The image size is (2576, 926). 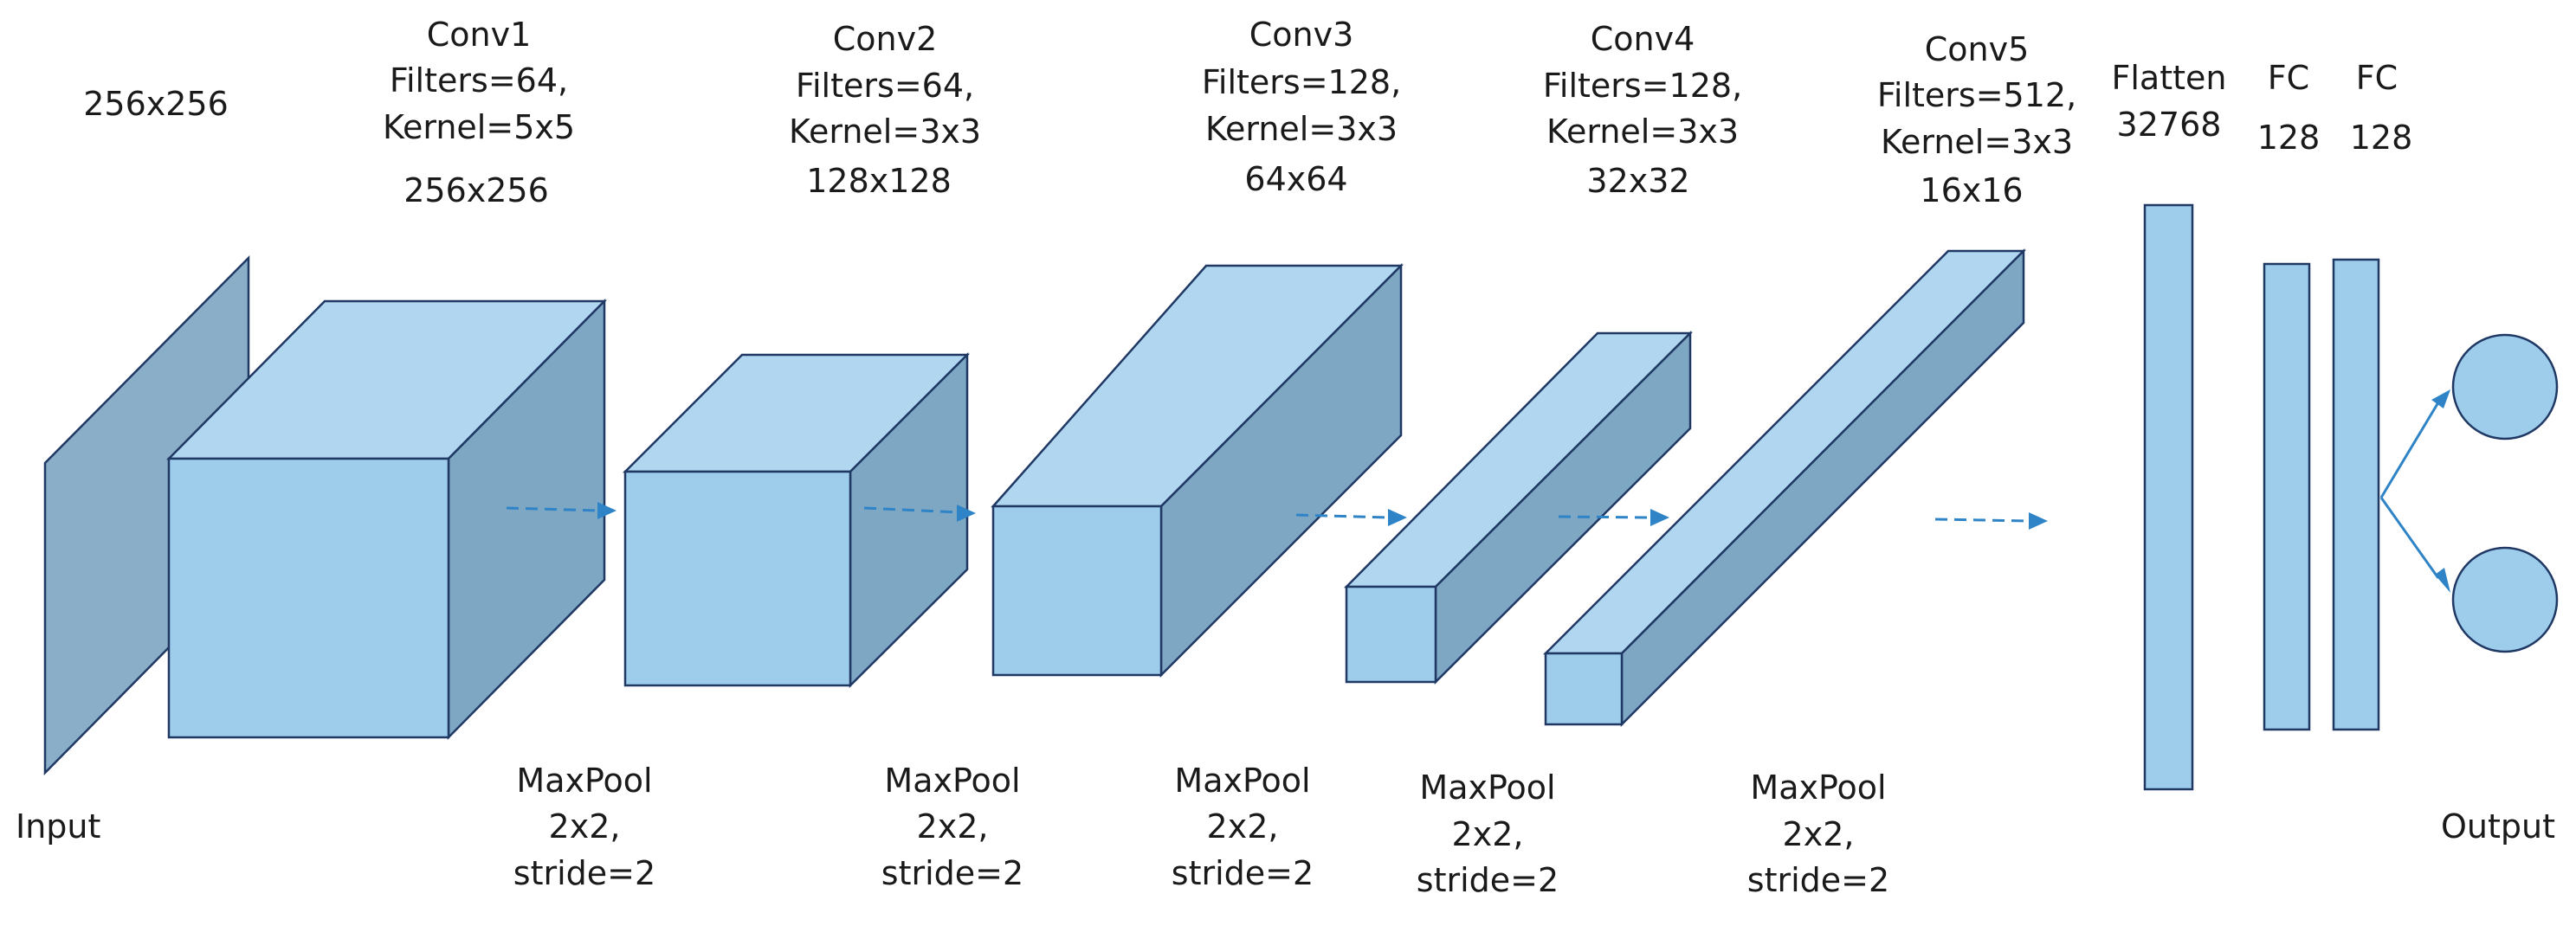 I want to click on conv1-size: 256x256, so click(x=476, y=190).